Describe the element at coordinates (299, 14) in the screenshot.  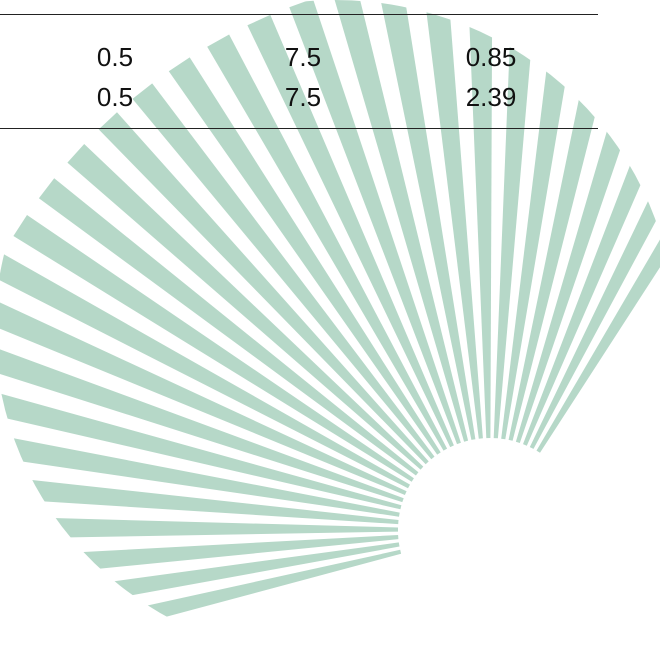
I see `table-top-rule` at that location.